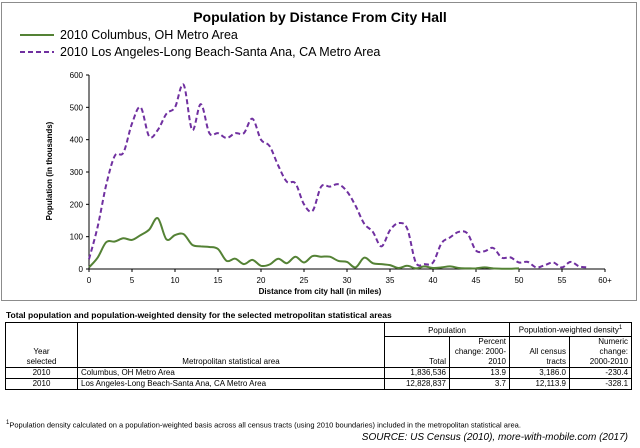 Image resolution: width=640 pixels, height=448 pixels. I want to click on cell-pct: 13.9, so click(479, 372).